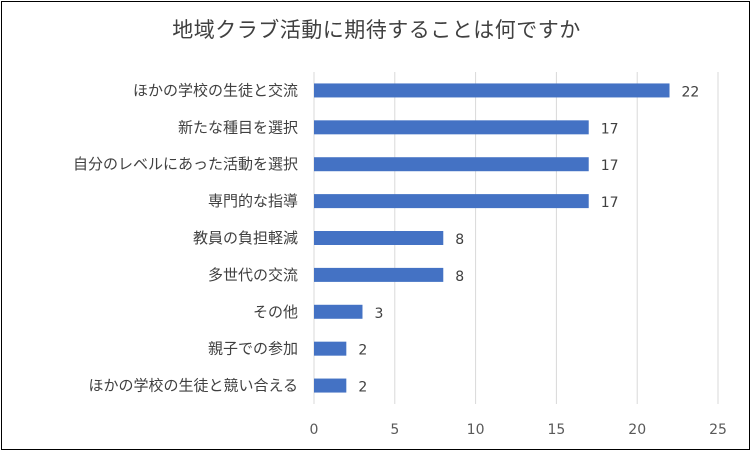 The width and height of the screenshot is (753, 453). Describe the element at coordinates (394, 430) in the screenshot. I see `x-tick-label: 5` at that location.